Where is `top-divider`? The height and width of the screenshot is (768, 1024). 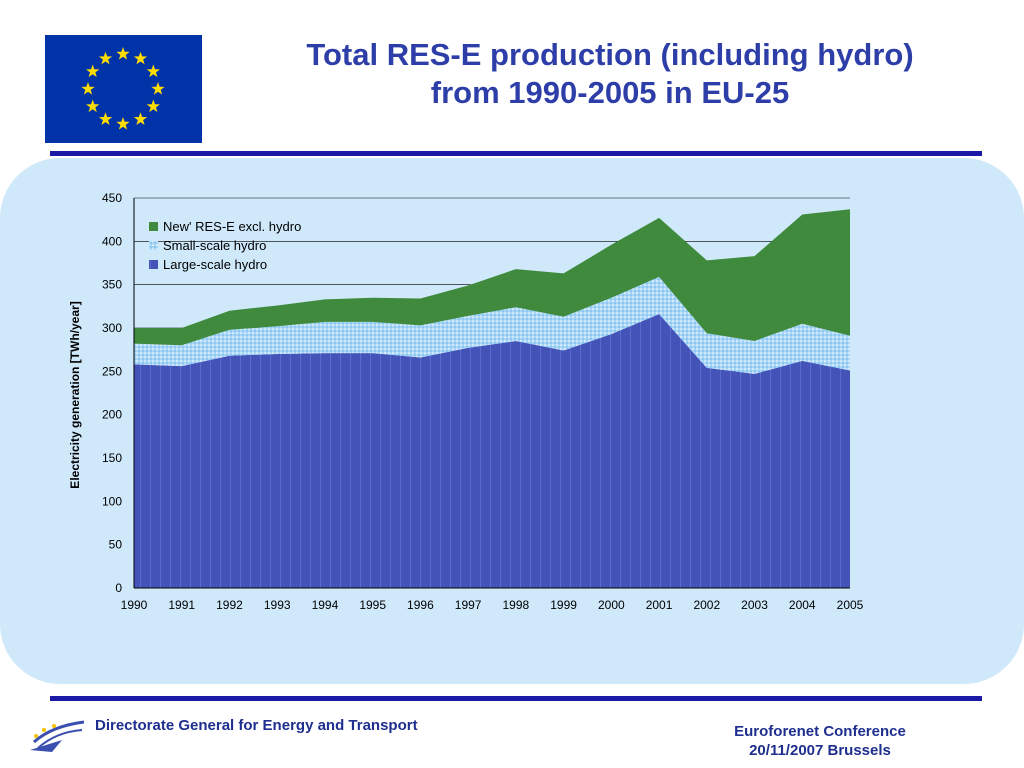
top-divider is located at coordinates (516, 153).